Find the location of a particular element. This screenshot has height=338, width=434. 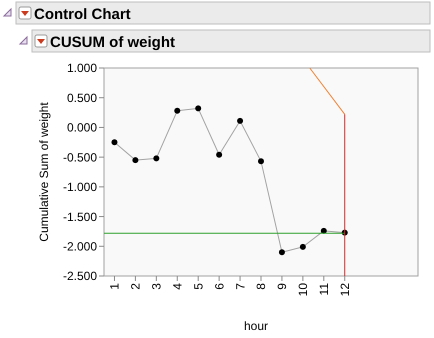

x-tick-label: 6 is located at coordinates (219, 286).